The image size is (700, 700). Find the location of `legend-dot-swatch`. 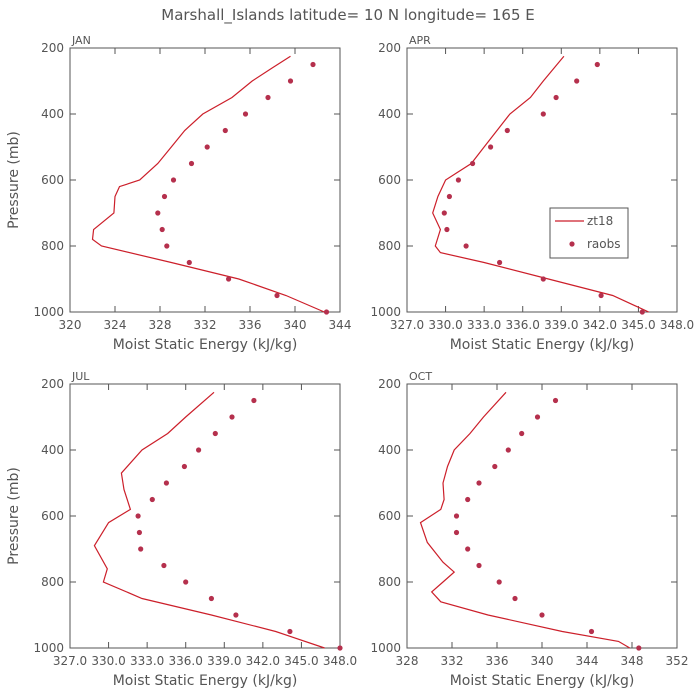

legend-dot-swatch is located at coordinates (572, 244).